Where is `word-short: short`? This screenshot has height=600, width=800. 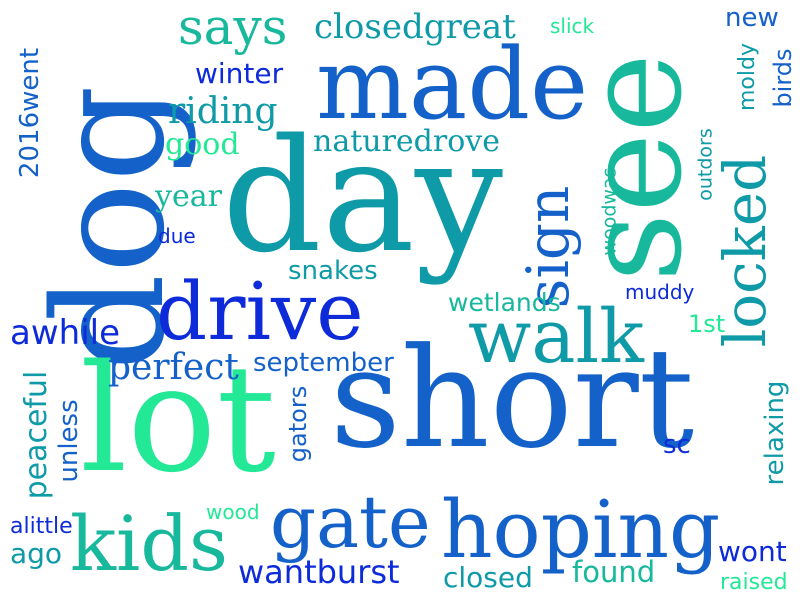 word-short: short is located at coordinates (512, 398).